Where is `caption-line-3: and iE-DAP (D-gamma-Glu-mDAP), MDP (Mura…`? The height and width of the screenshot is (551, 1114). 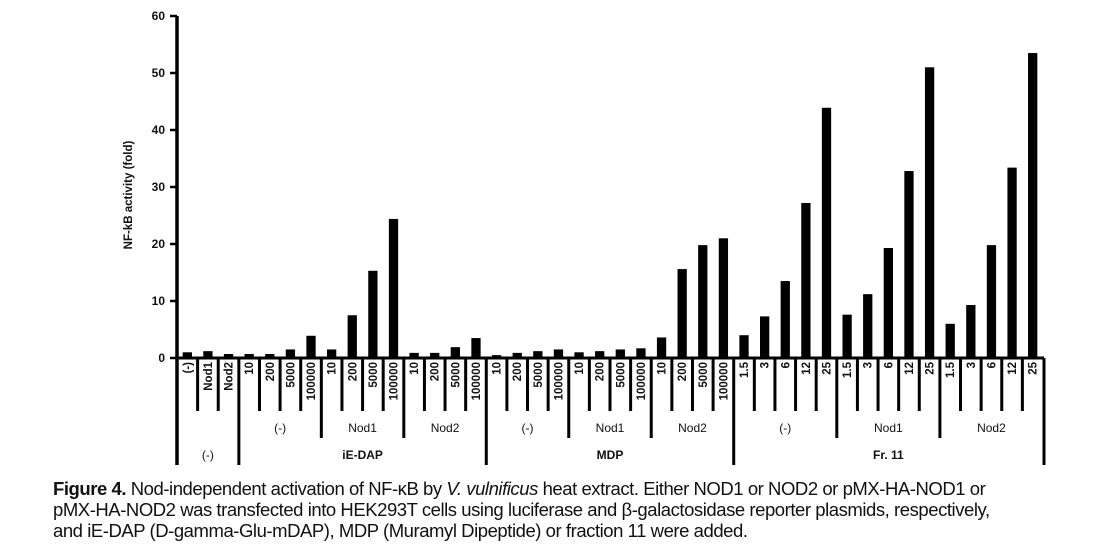 caption-line-3: and iE-DAP (D-gamma-Glu-mDAP), MDP (Mura… is located at coordinates (400, 530).